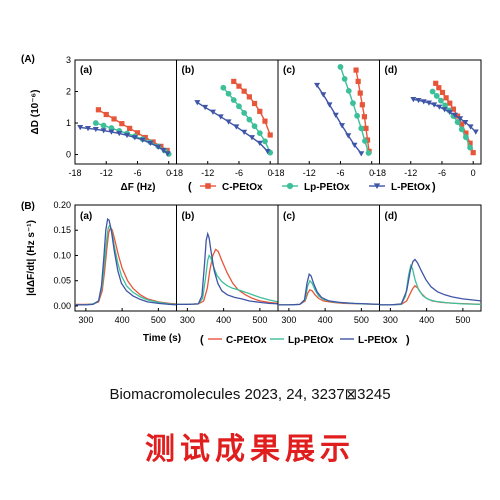  Describe the element at coordinates (68, 60) in the screenshot. I see `y-tick-label: 3` at that location.